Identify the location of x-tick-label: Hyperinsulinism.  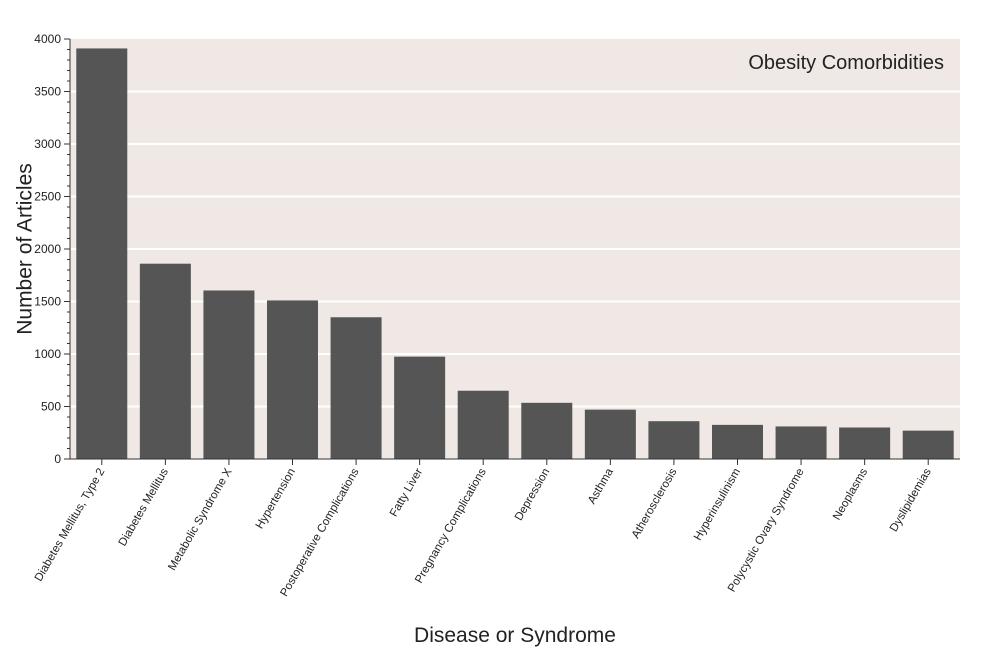
(717, 505).